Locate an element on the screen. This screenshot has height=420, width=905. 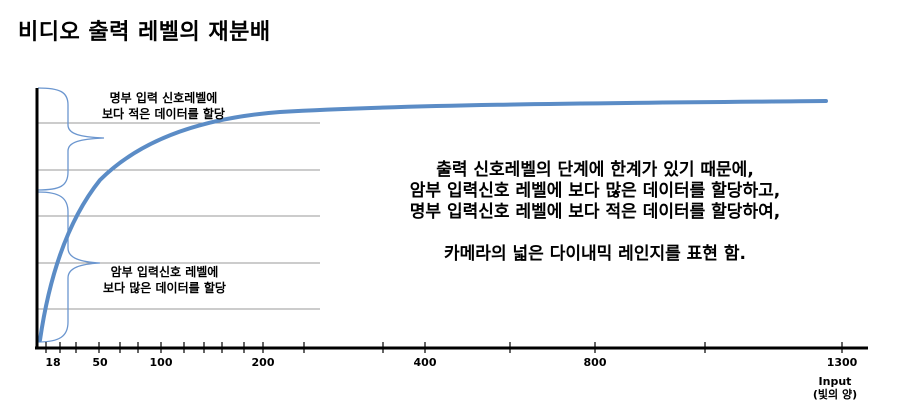
x-tick-label: 200 is located at coordinates (263, 362).